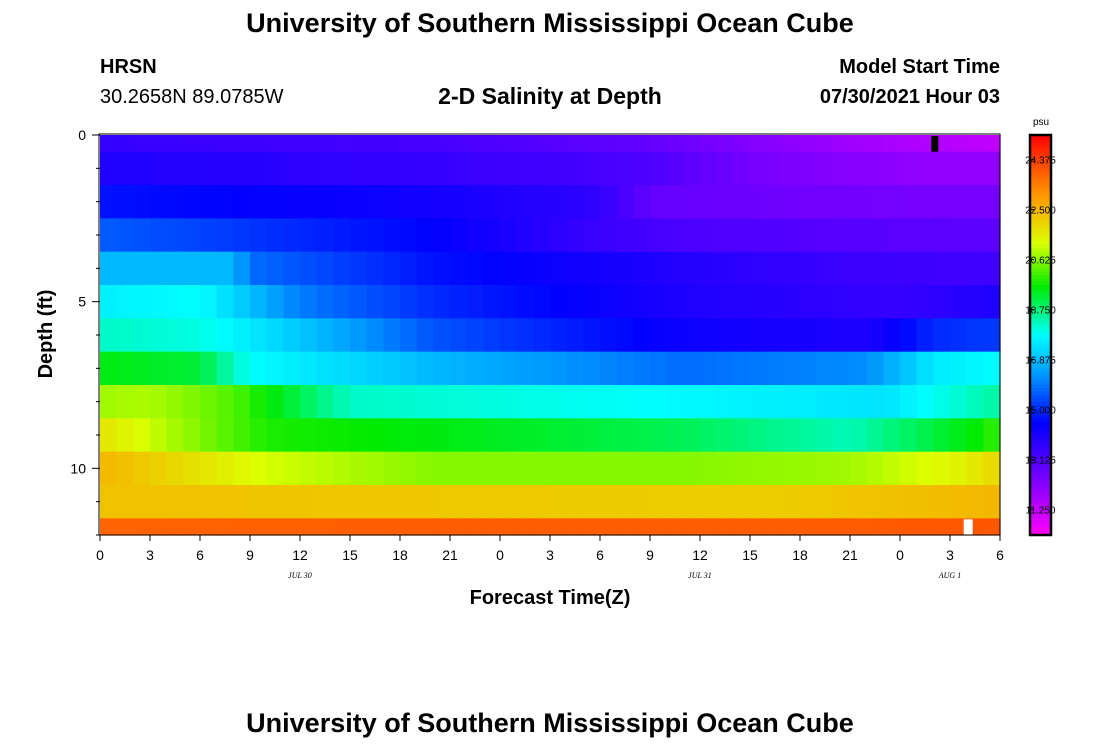  What do you see at coordinates (100, 555) in the screenshot?
I see `x-tick-label: 0` at bounding box center [100, 555].